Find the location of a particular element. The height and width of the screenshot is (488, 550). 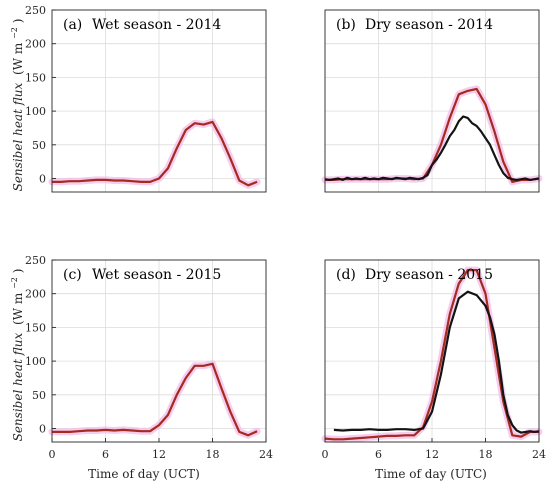

series-halo is located at coordinates (154, 153).